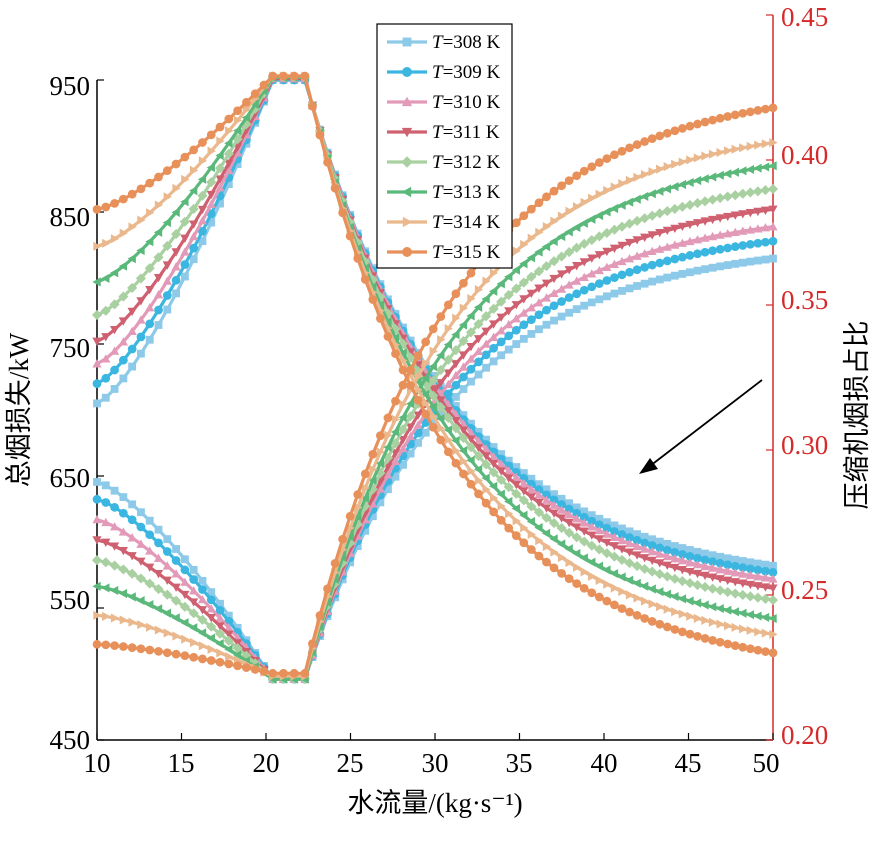 This screenshot has width=876, height=842. What do you see at coordinates (804, 300) in the screenshot?
I see `y-right-tick-label: 0.35` at bounding box center [804, 300].